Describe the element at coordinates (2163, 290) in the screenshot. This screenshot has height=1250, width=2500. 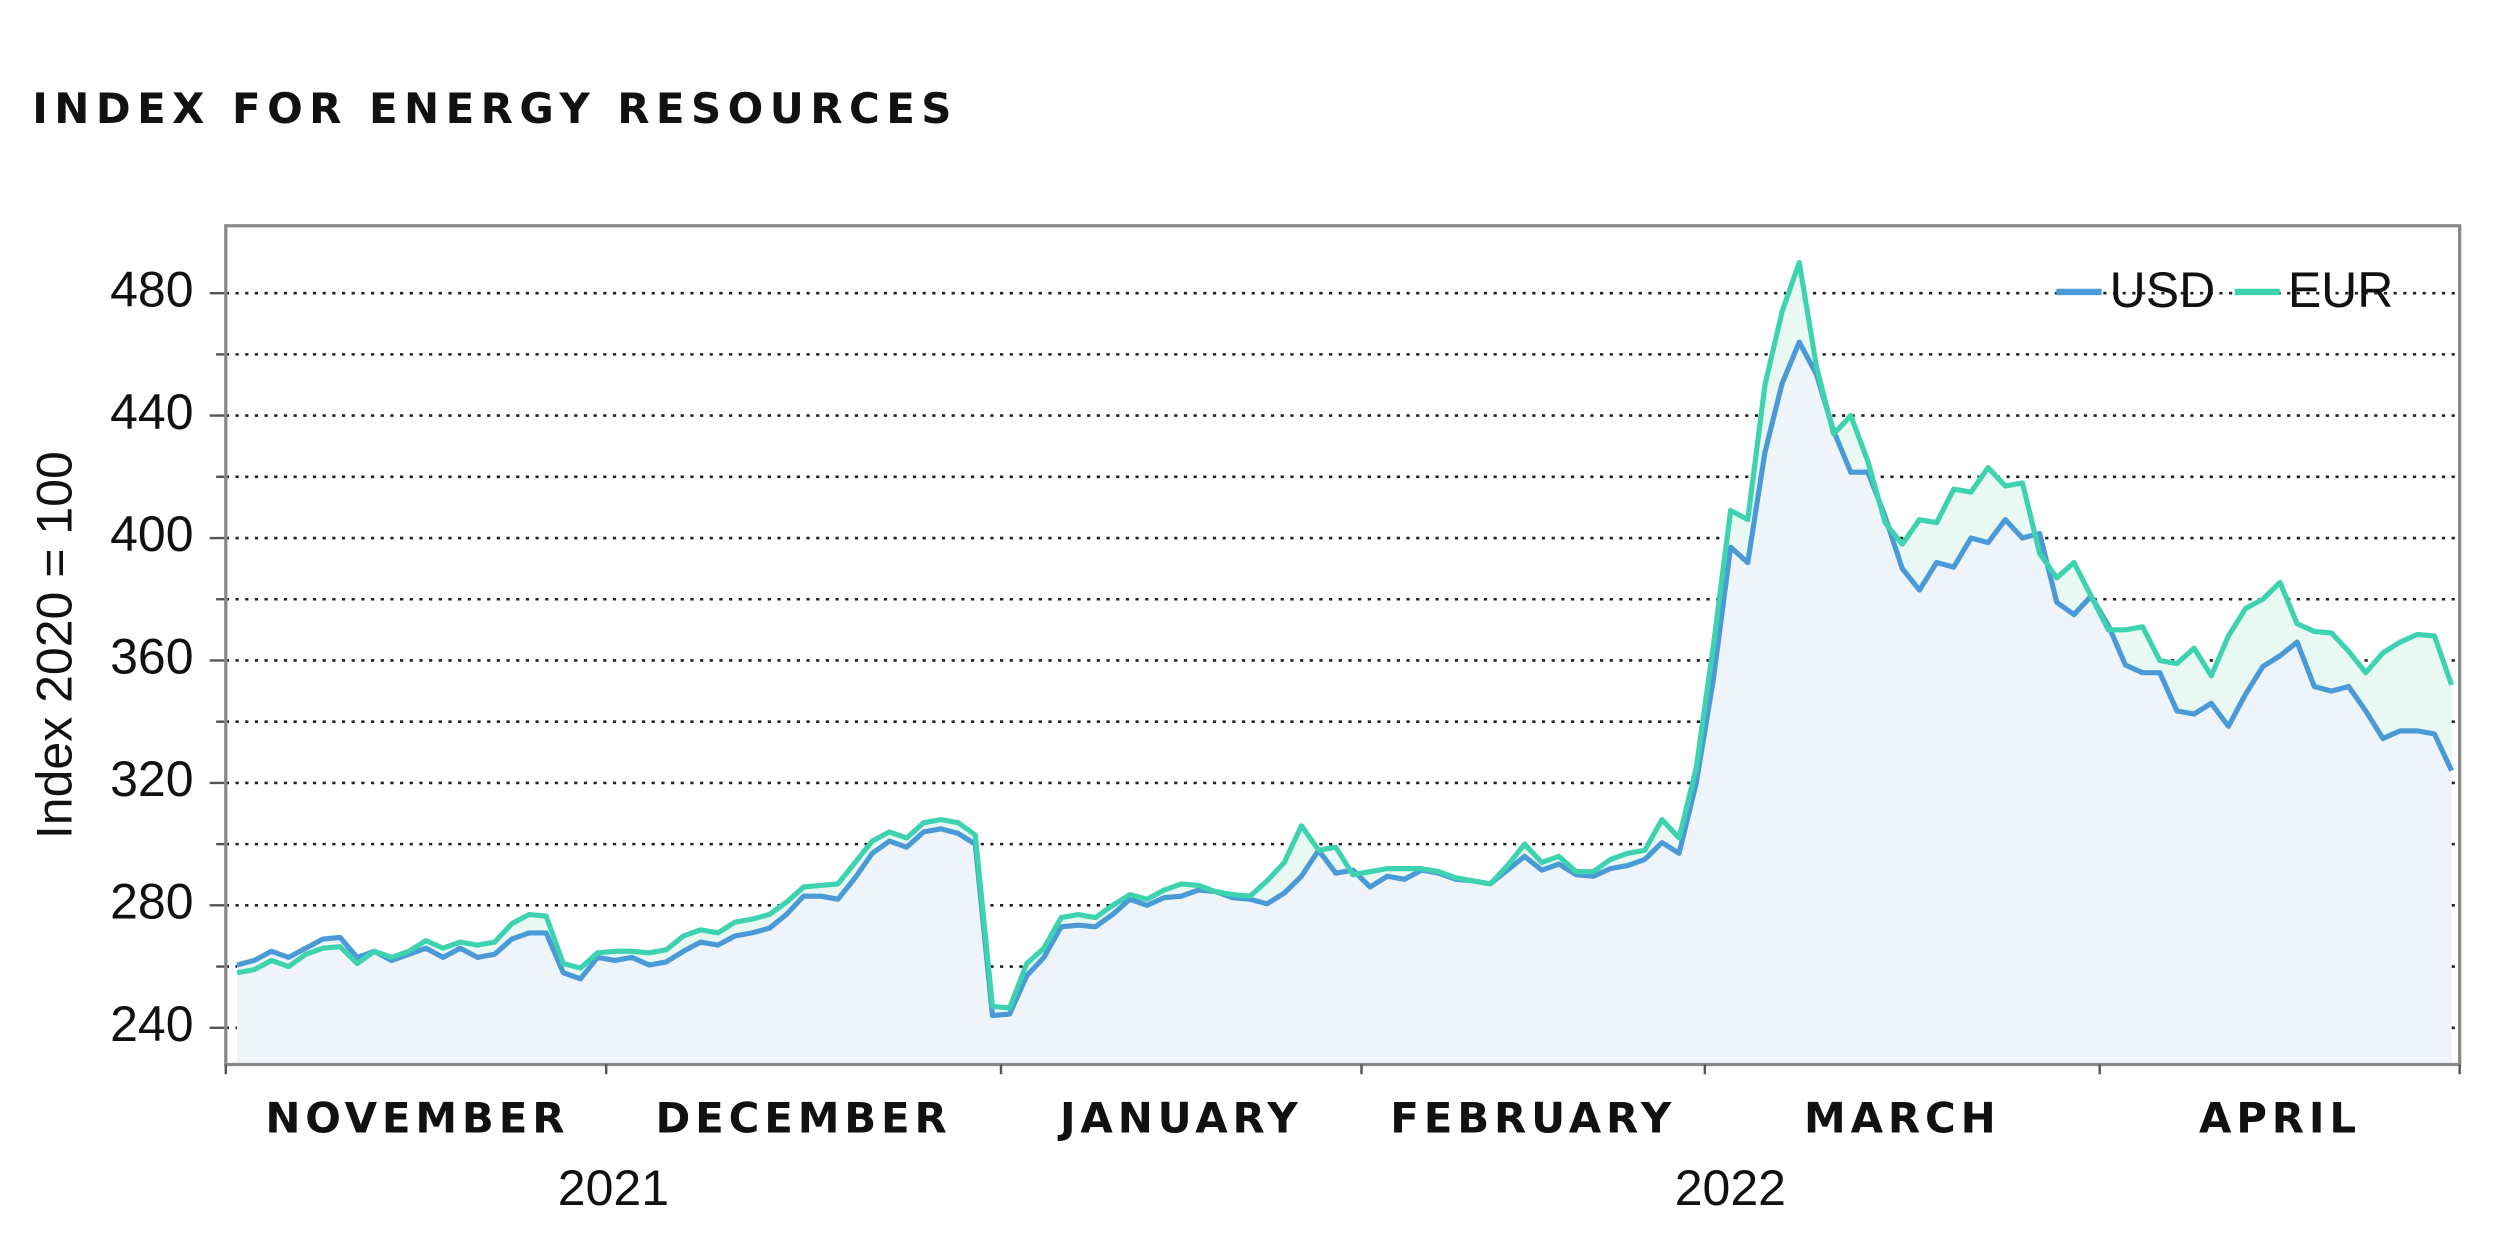
I see `legend-label: USD` at that location.